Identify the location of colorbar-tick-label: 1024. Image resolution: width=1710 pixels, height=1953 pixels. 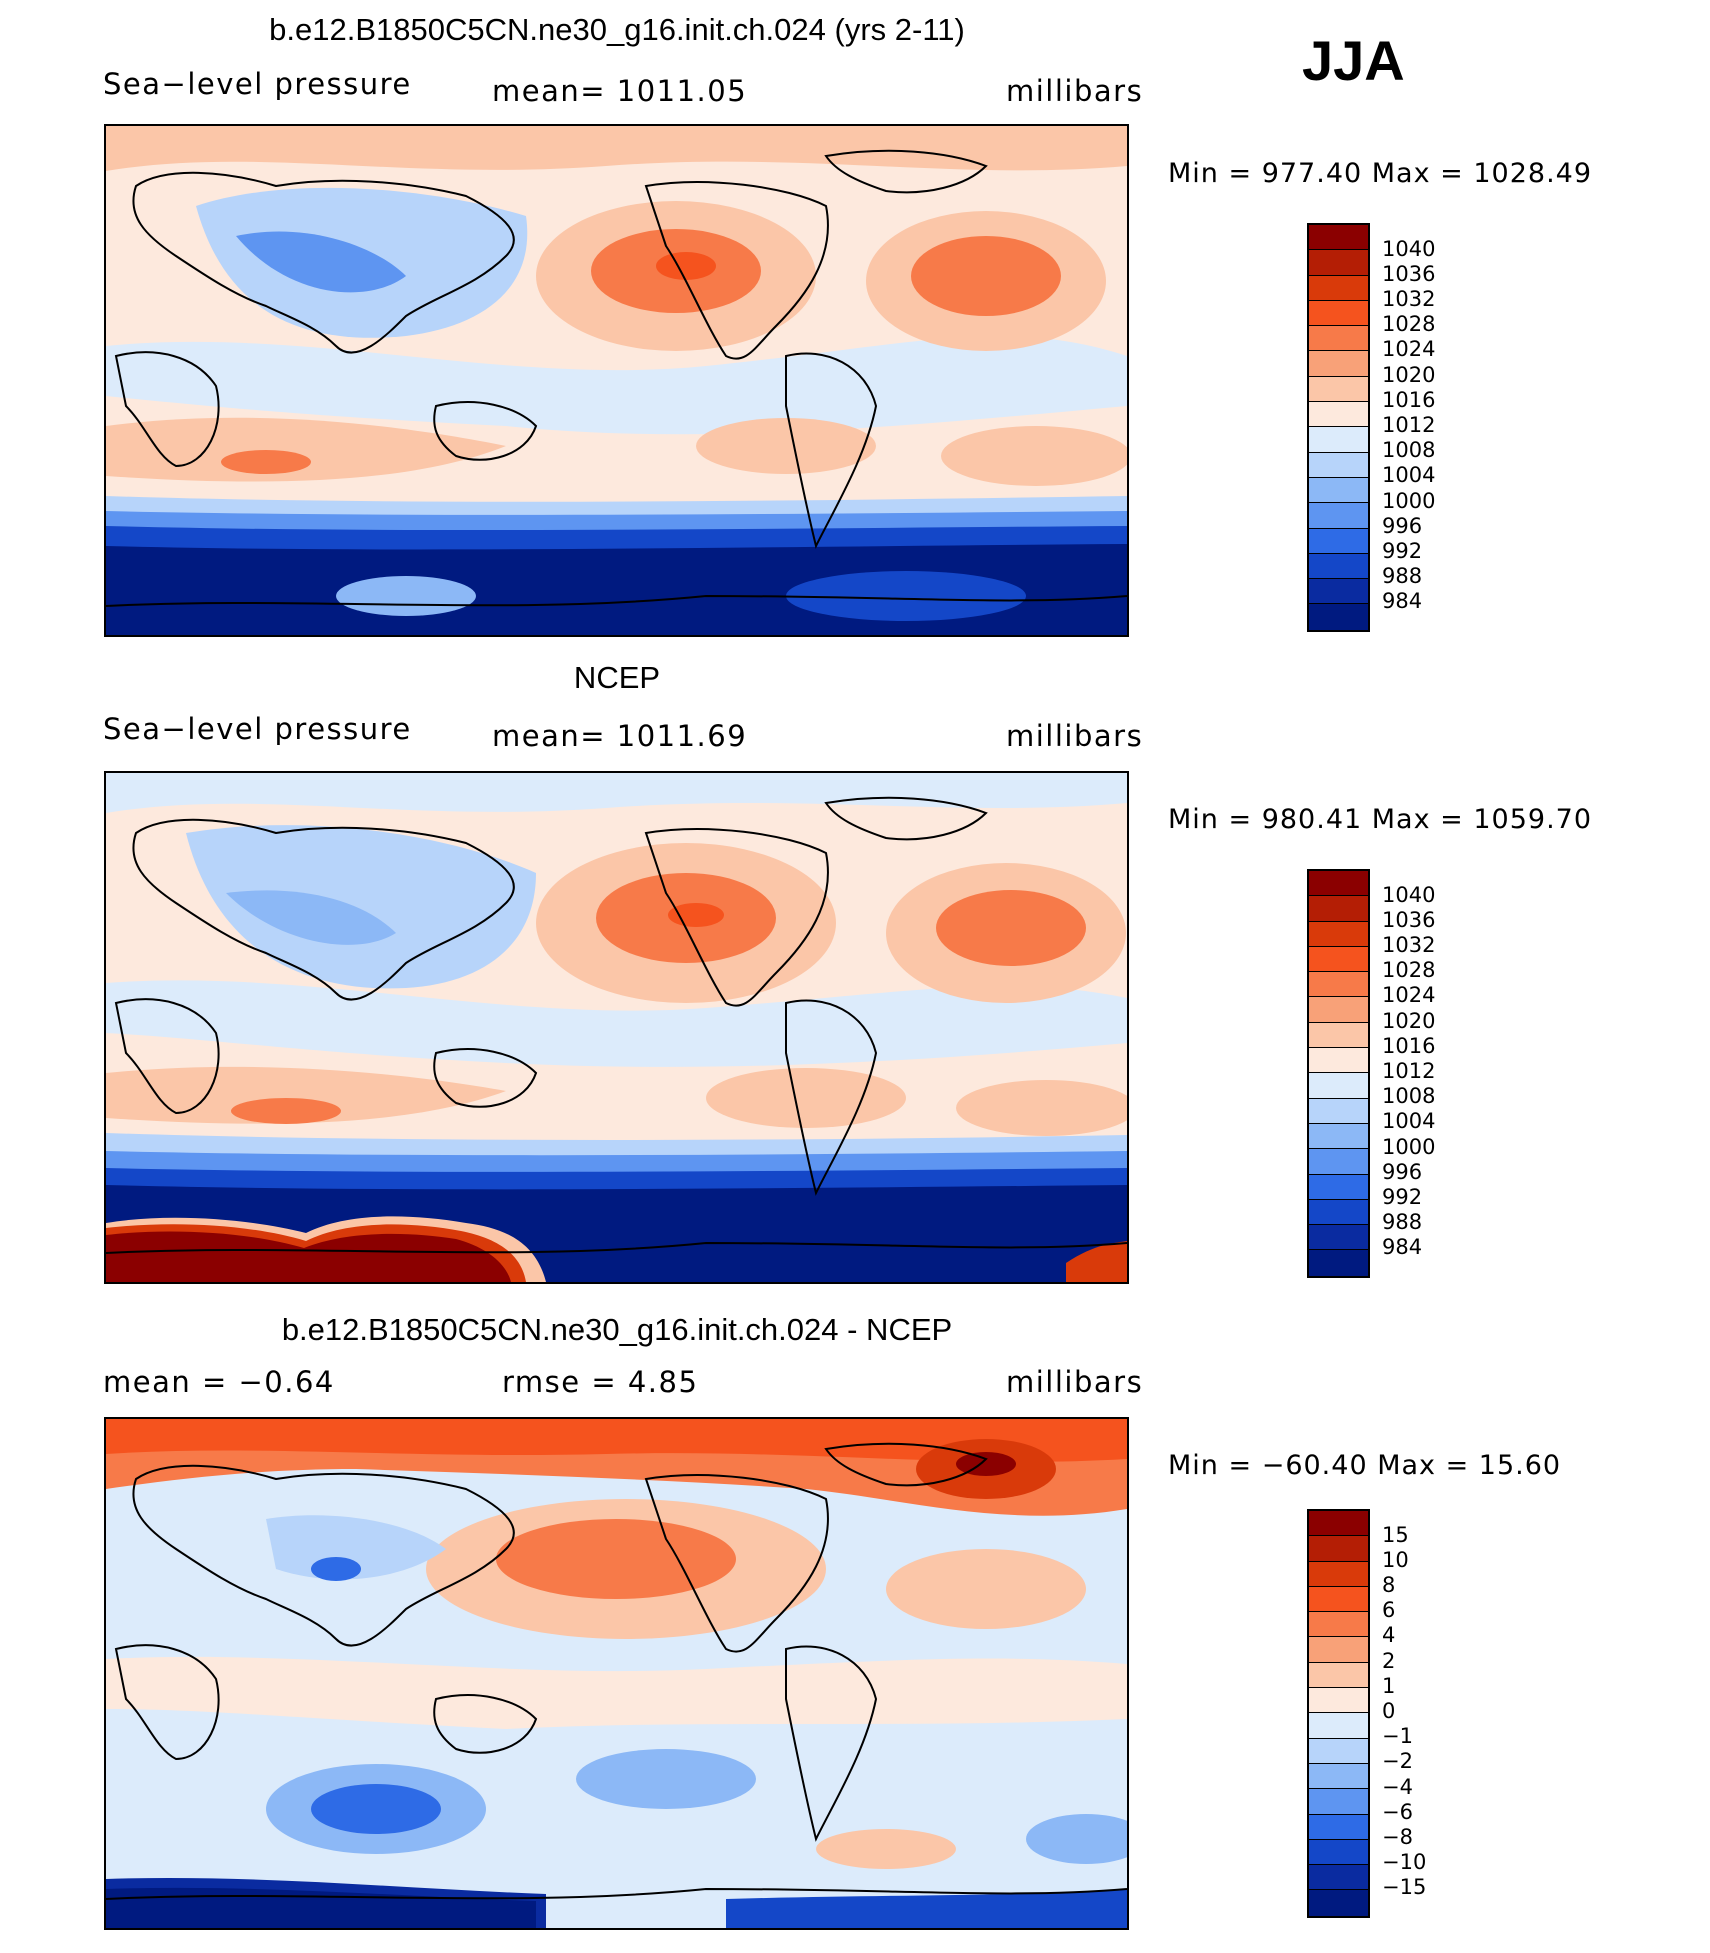
(1409, 349).